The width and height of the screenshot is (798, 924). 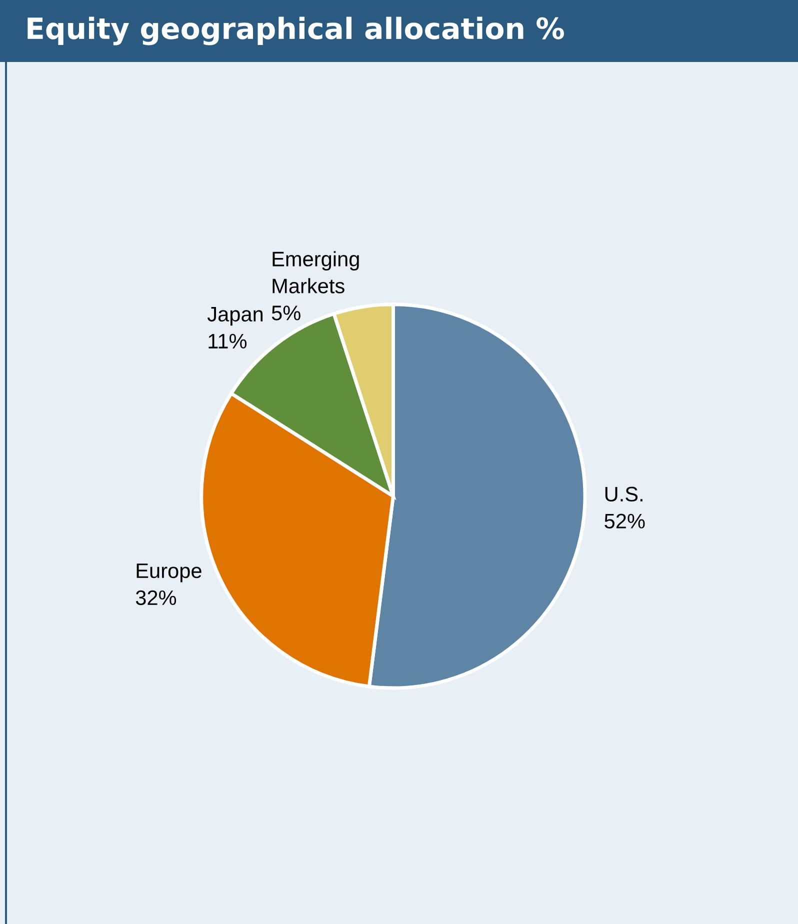 I want to click on data-label: 32%, so click(x=156, y=598).